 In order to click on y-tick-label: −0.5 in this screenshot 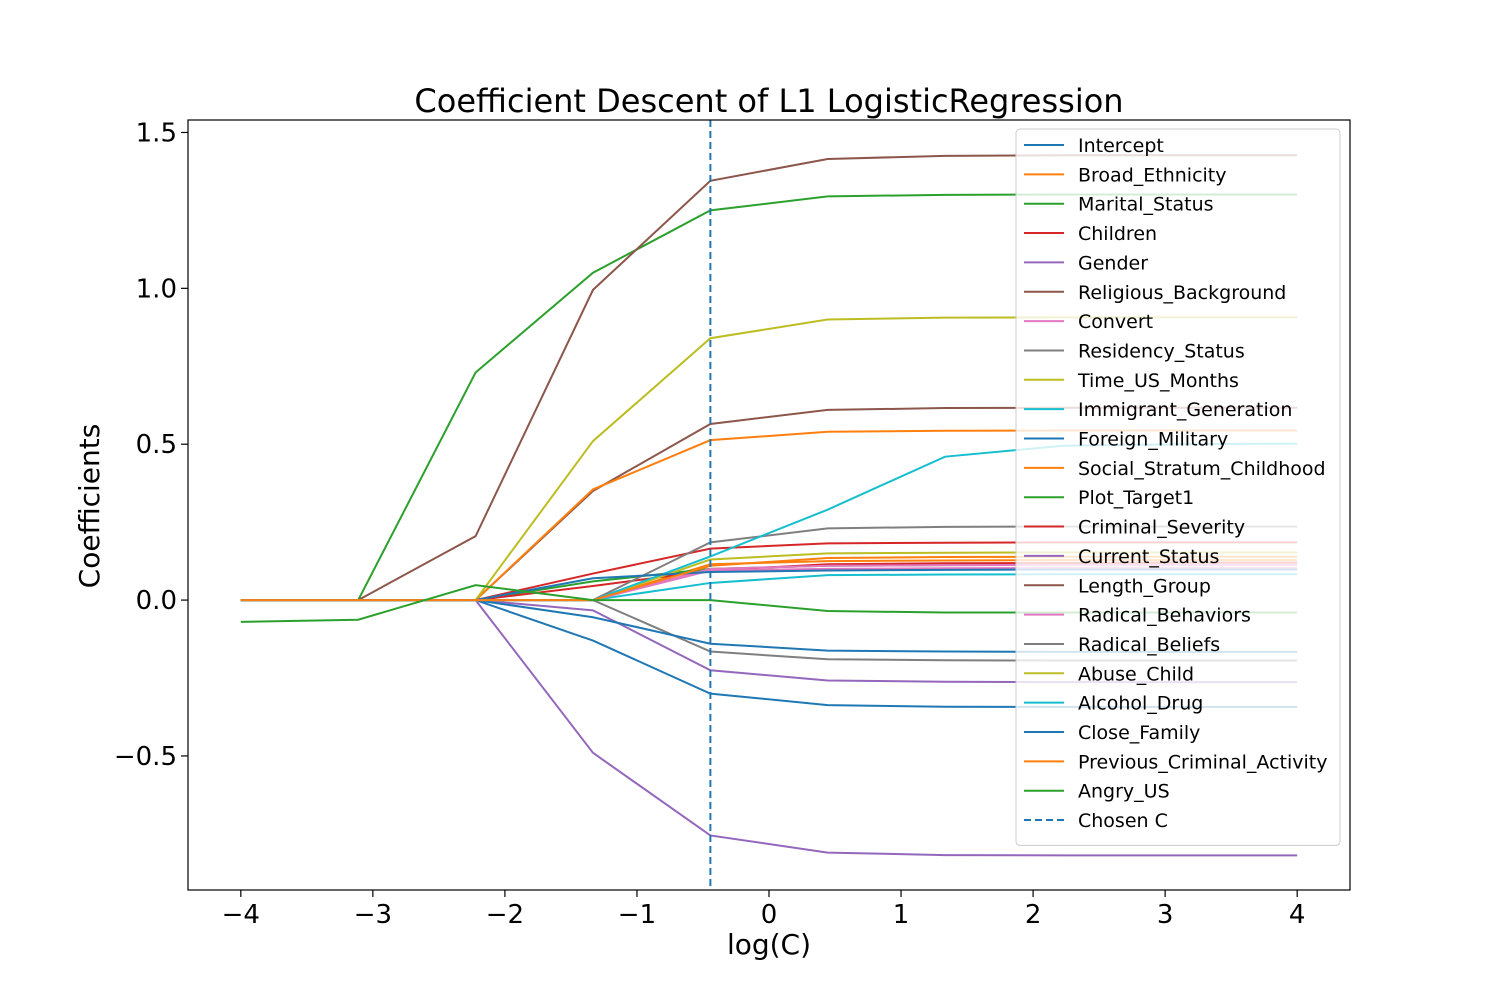, I will do `click(145, 757)`.